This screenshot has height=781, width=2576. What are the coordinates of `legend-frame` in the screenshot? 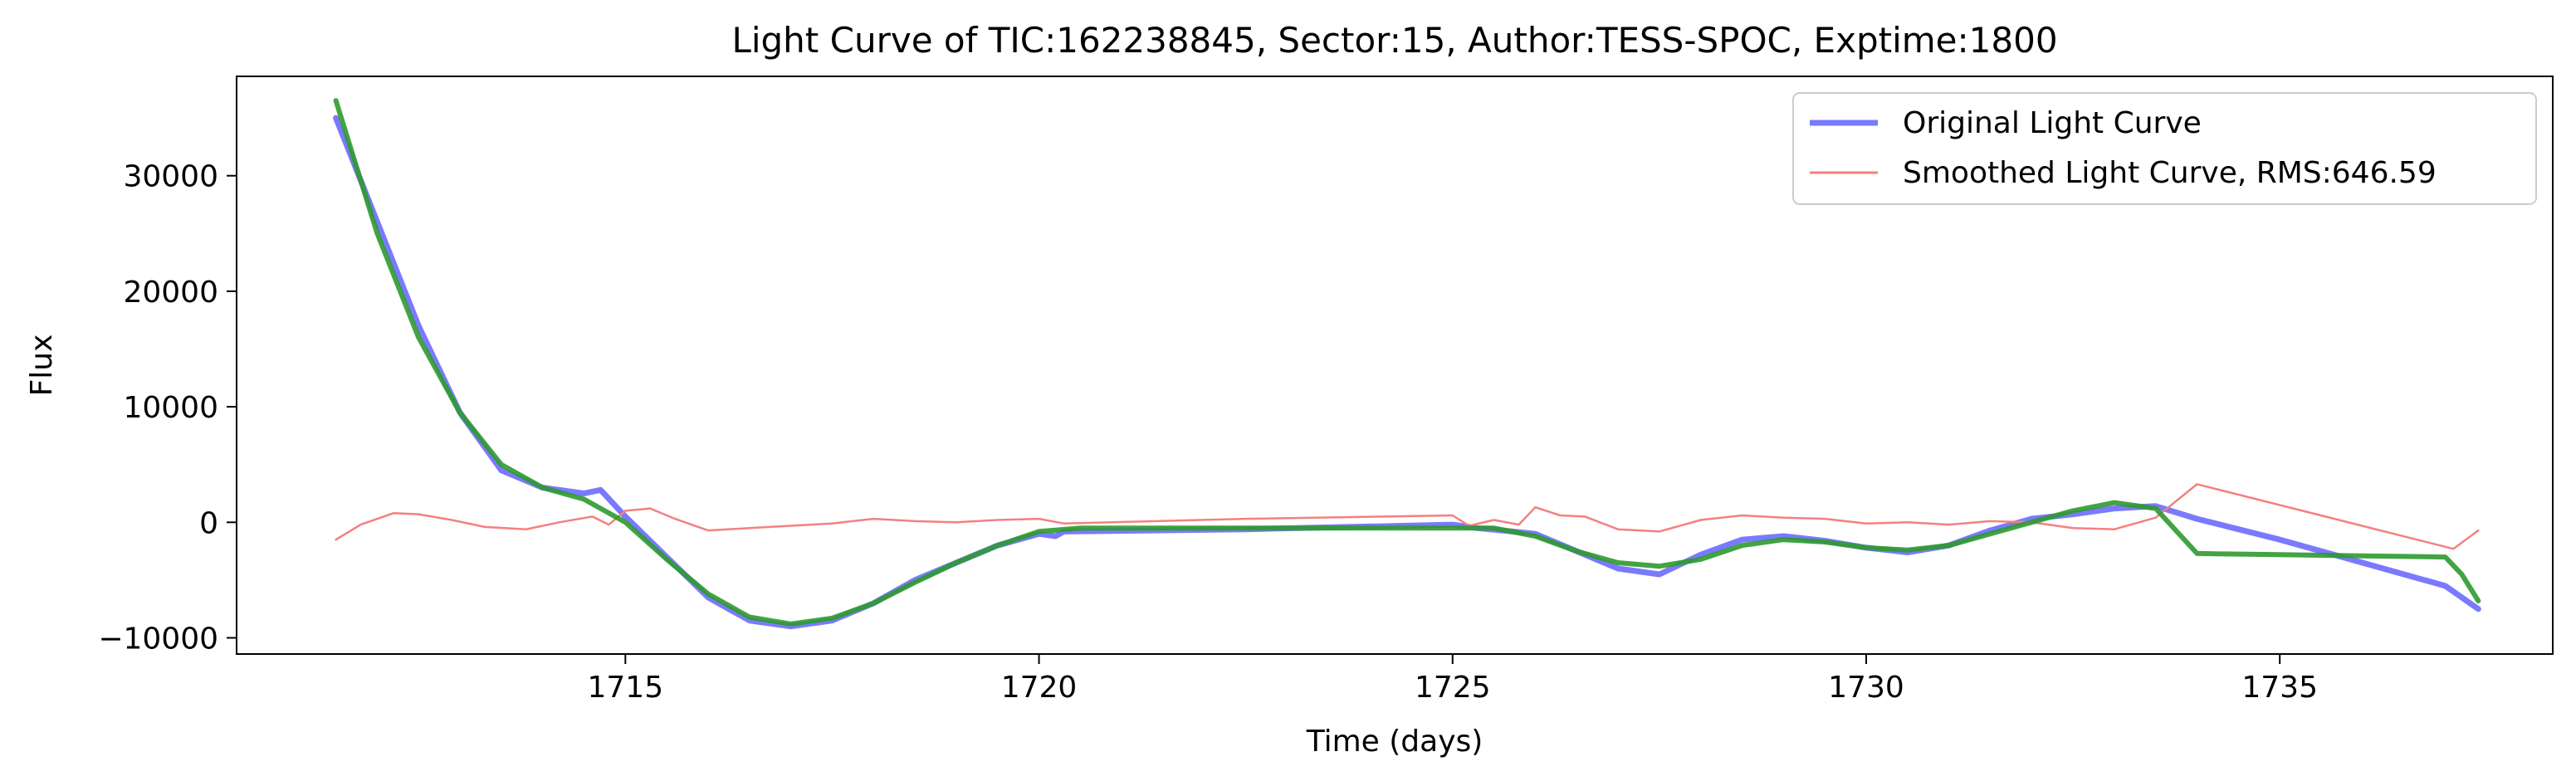 It's located at (2164, 148).